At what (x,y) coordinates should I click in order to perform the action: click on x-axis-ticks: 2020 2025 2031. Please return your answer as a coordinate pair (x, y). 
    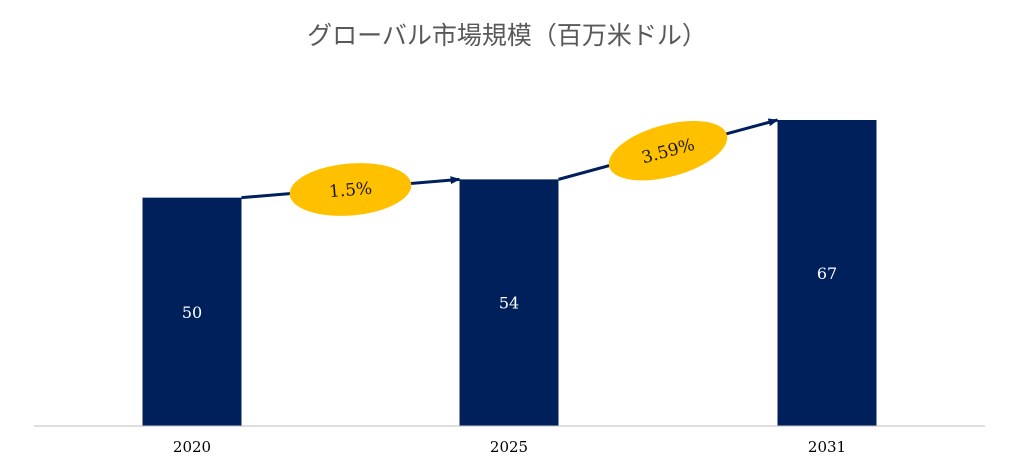
    Looking at the image, I should click on (509, 447).